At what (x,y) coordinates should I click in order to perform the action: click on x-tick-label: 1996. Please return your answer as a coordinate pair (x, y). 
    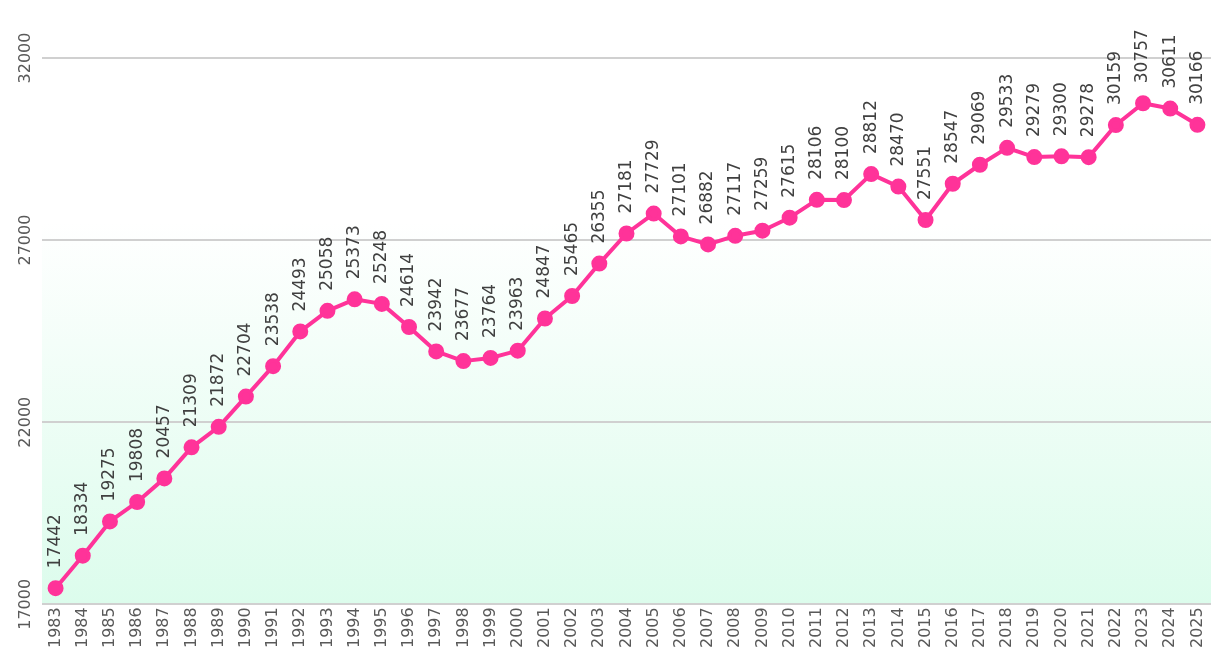
    Looking at the image, I should click on (408, 627).